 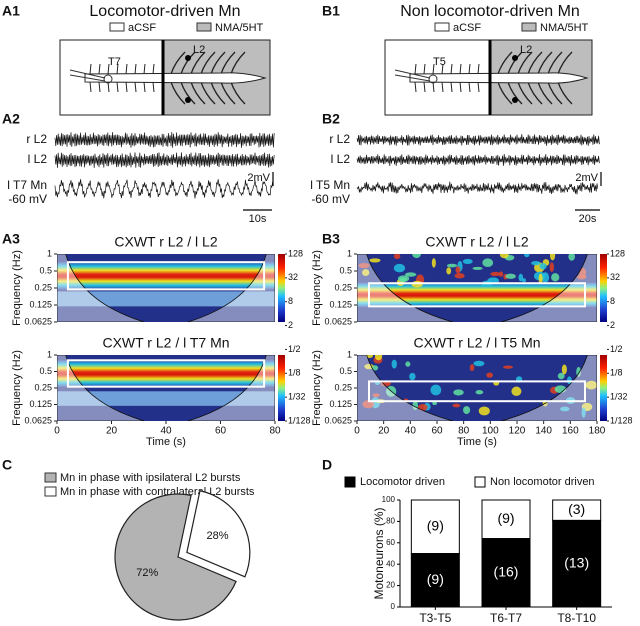 I want to click on y-tick-label: 100, so click(x=389, y=499).